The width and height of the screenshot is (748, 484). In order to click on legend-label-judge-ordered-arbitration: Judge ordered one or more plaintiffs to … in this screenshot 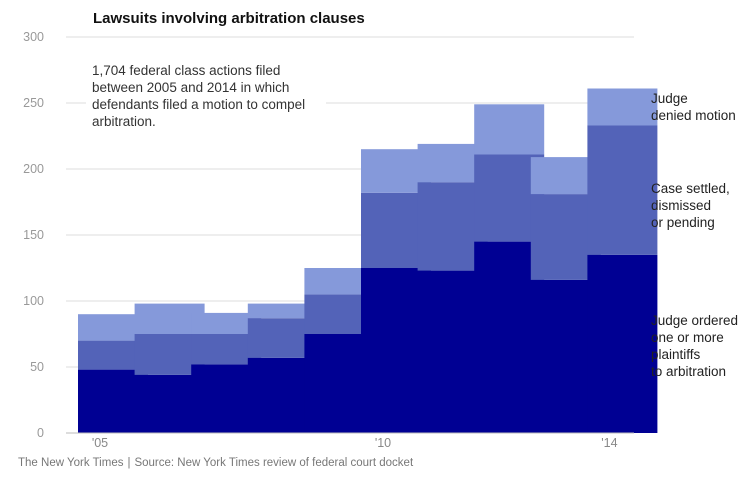, I will do `click(695, 346)`.